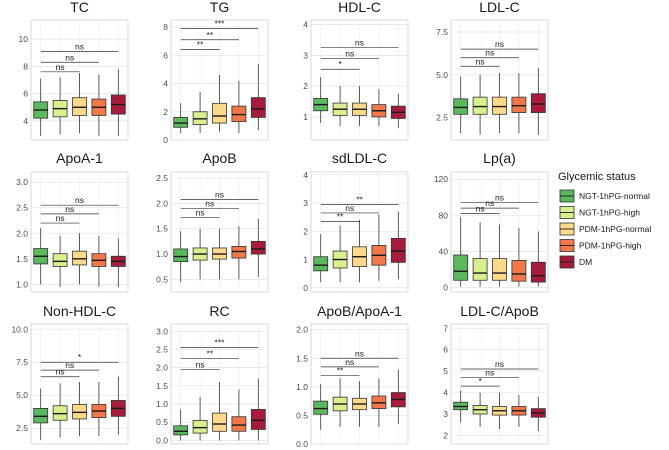 Image resolution: width=669 pixels, height=450 pixels. What do you see at coordinates (499, 158) in the screenshot?
I see `panel-title: Lp(a)` at bounding box center [499, 158].